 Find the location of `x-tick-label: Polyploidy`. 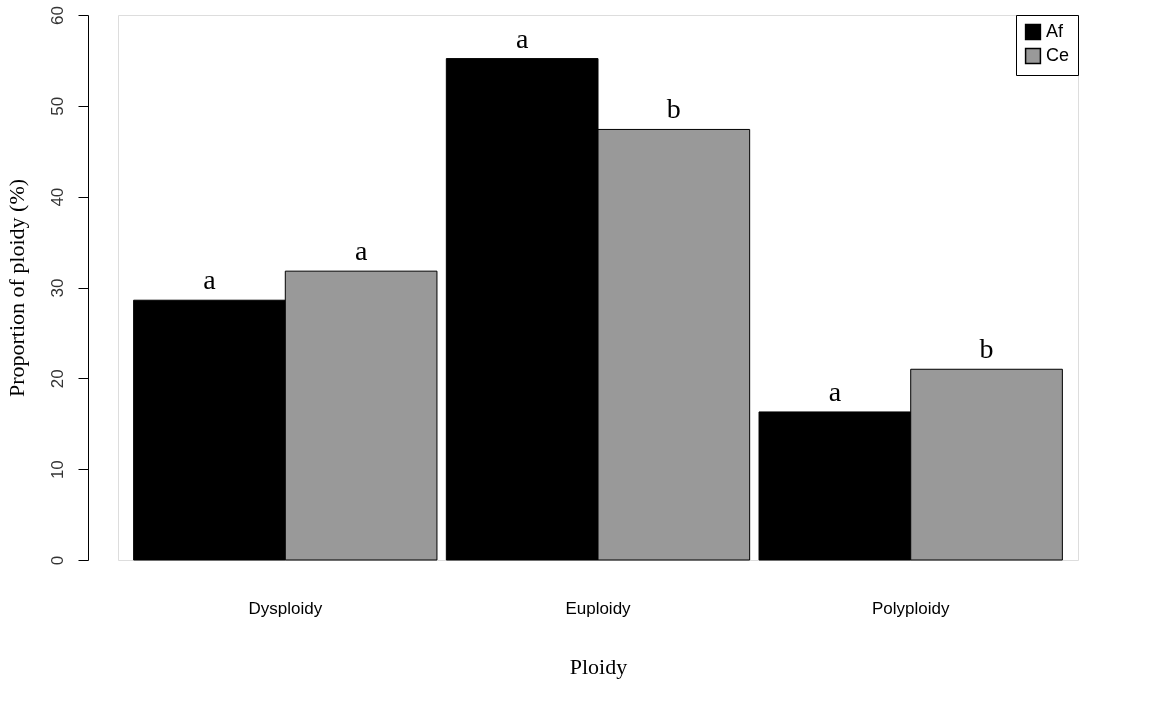

x-tick-label: Polyploidy is located at coordinates (910, 608).